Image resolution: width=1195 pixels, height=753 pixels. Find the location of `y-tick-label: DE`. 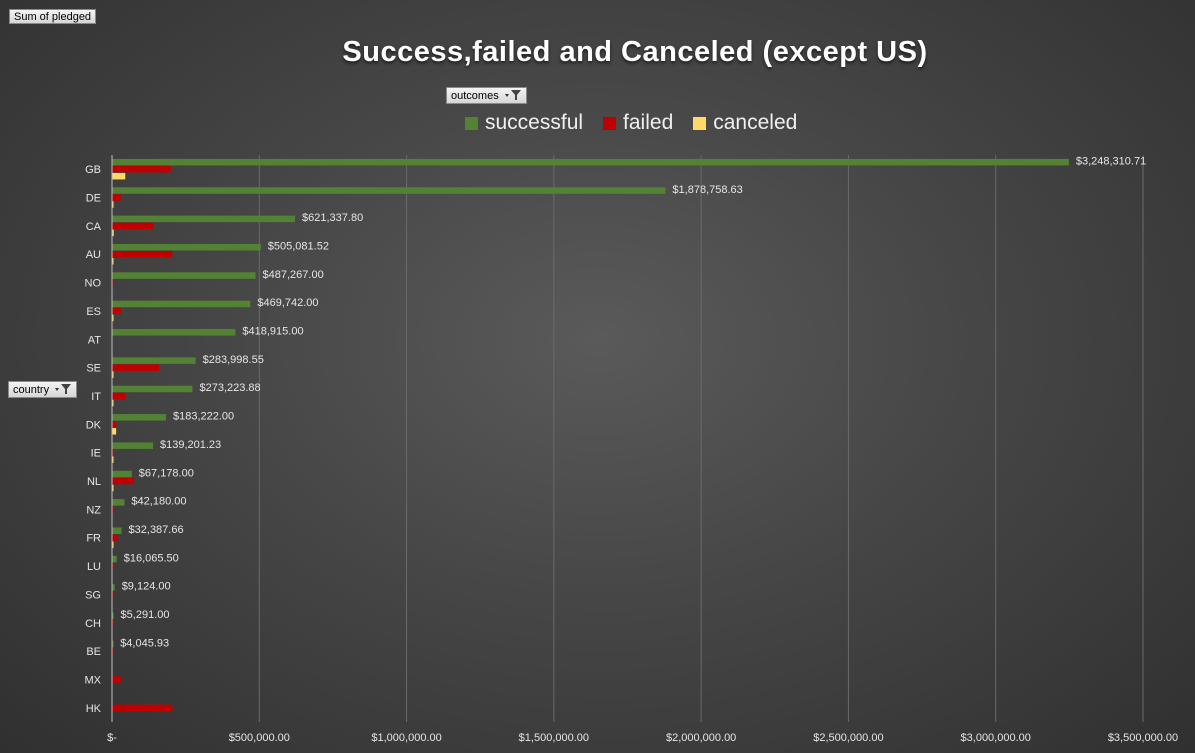

y-tick-label: DE is located at coordinates (93, 199).